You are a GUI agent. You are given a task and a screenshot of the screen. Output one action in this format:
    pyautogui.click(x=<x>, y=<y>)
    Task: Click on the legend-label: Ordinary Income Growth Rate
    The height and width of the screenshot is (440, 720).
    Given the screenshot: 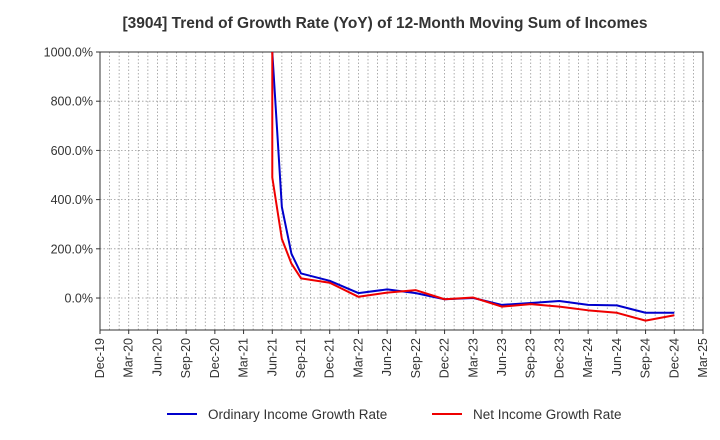 What is the action you would take?
    pyautogui.click(x=297, y=414)
    